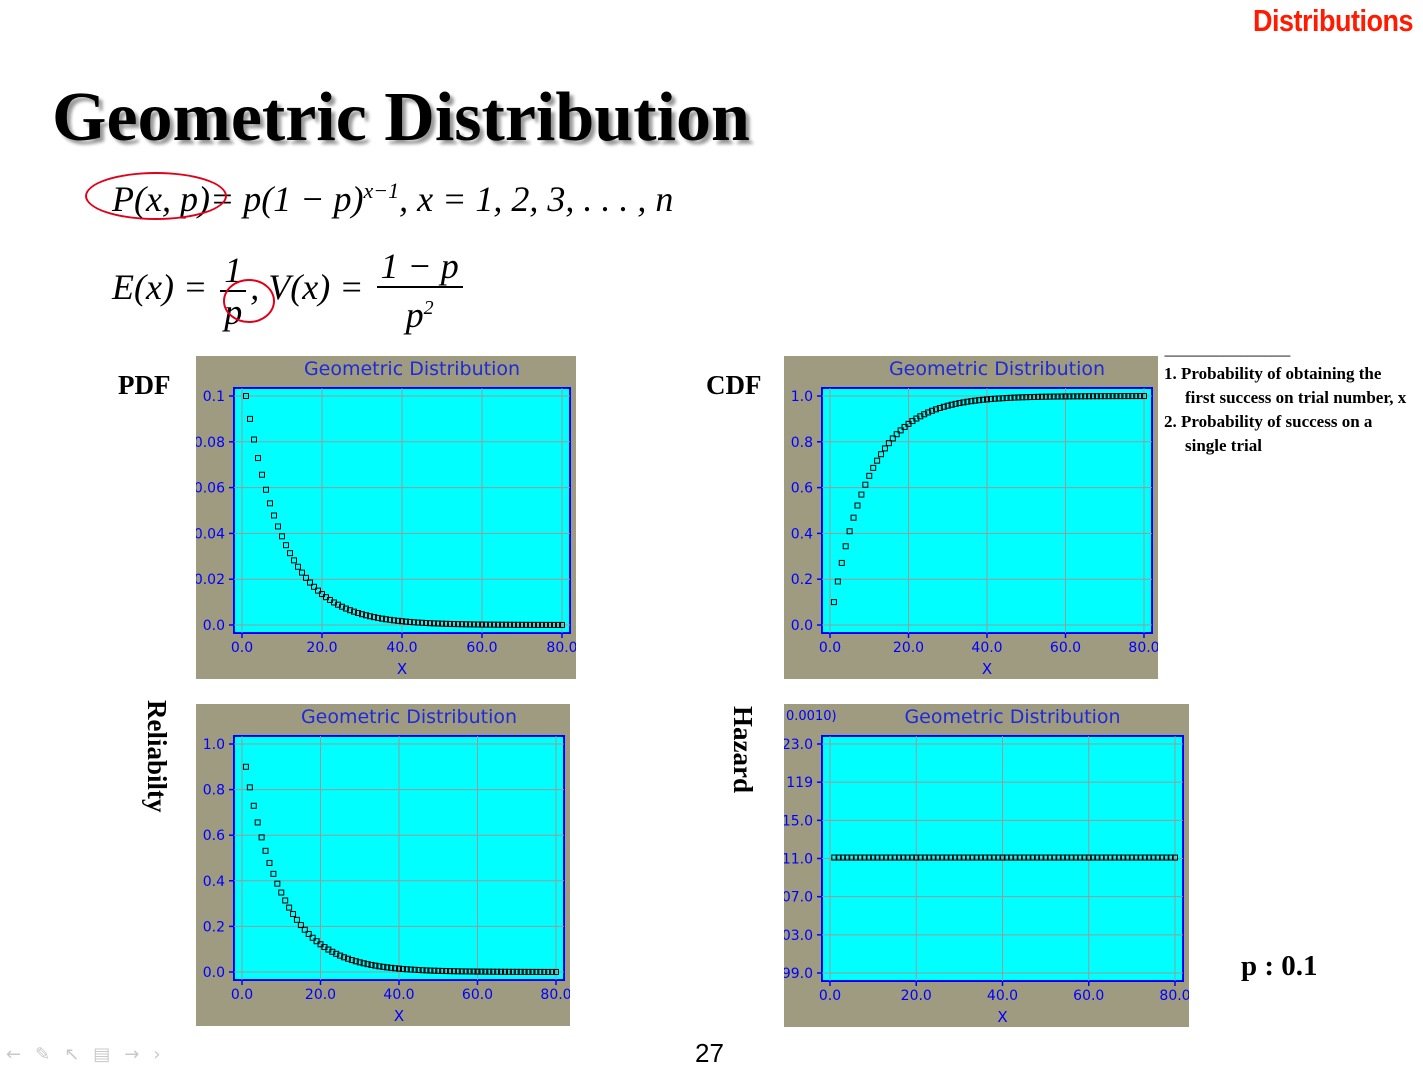  I want to click on x-tick-label: 40.0, so click(398, 995).